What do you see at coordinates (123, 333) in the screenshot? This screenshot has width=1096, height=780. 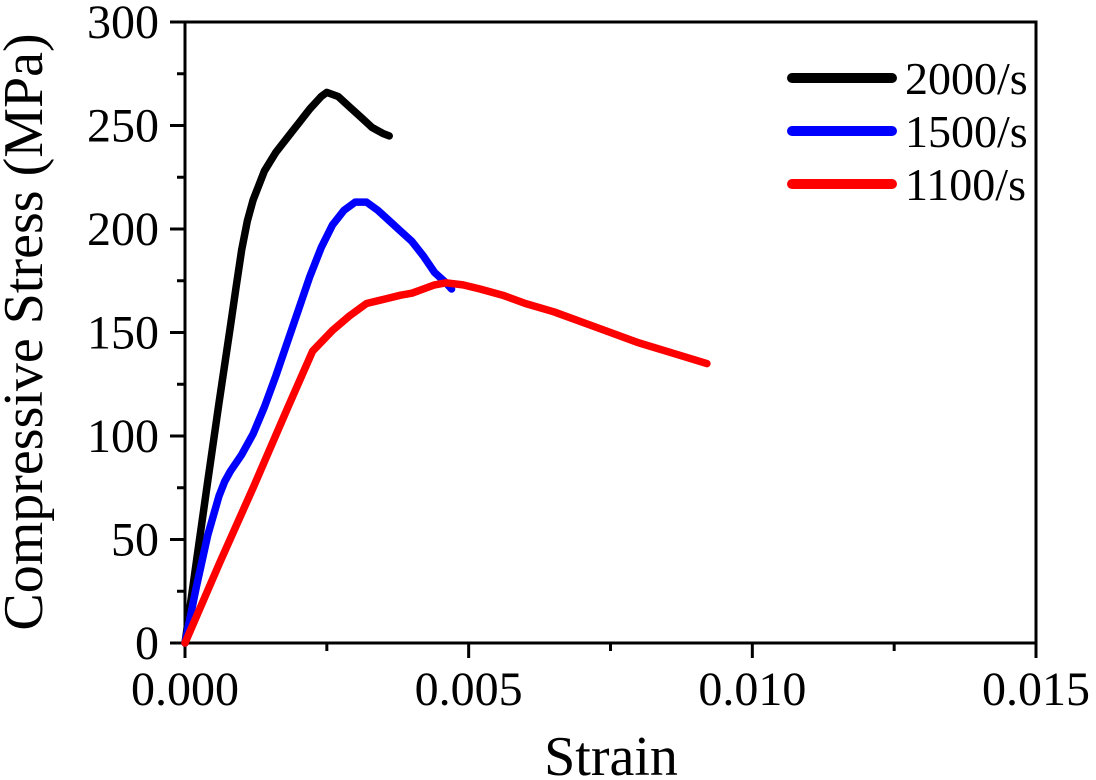 I see `y-tick-label: 150` at bounding box center [123, 333].